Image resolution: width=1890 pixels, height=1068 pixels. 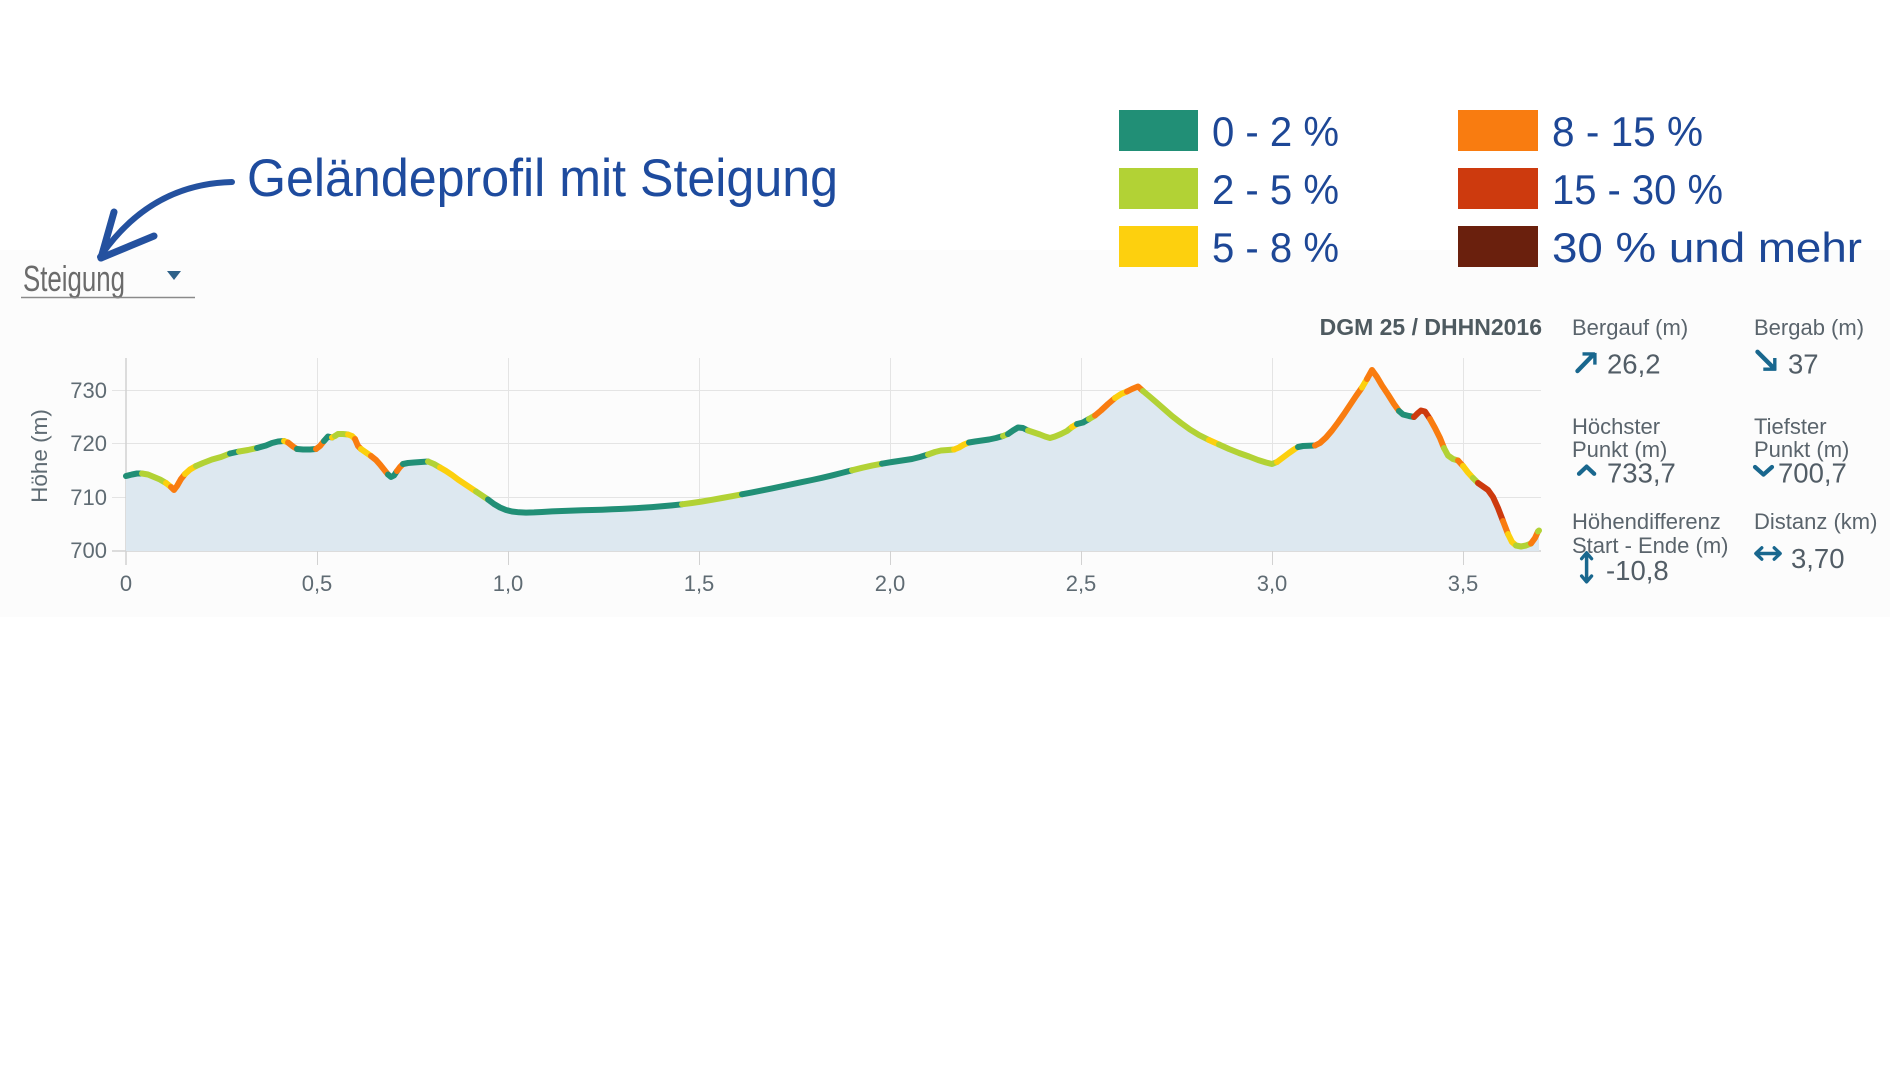 What do you see at coordinates (1275, 131) in the screenshot?
I see `svg-text: 0 - 2 %` at bounding box center [1275, 131].